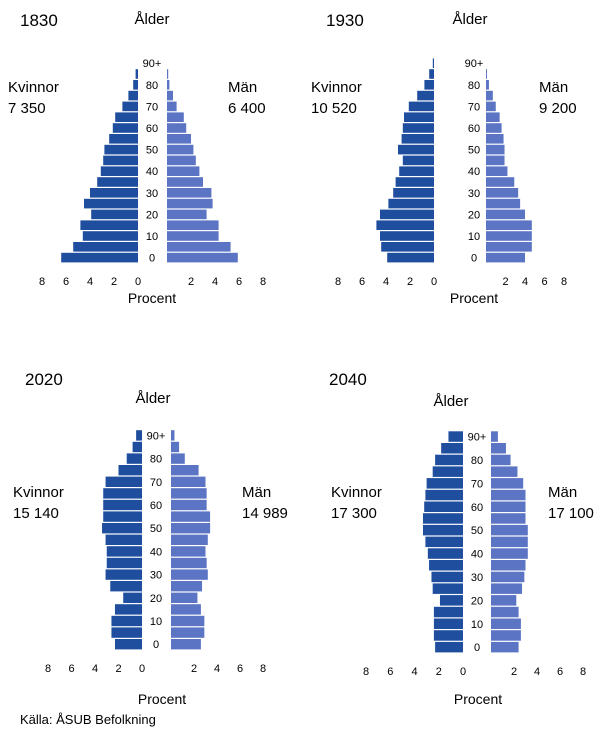  I want to click on men-total: 9 200, so click(558, 108).